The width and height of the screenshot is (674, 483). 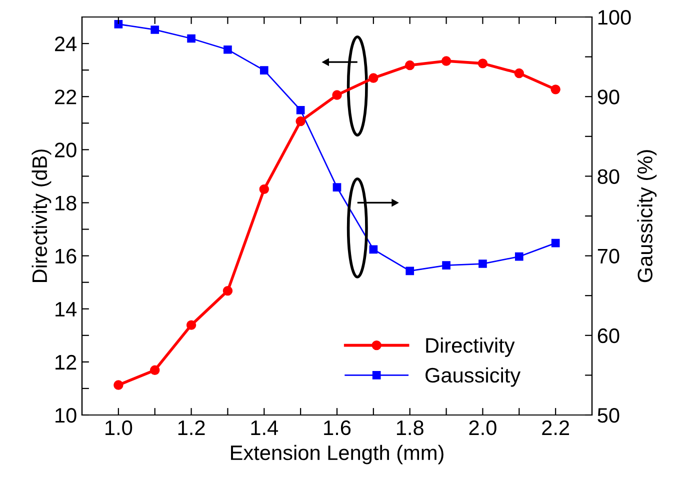 What do you see at coordinates (556, 427) in the screenshot?
I see `x-tick-label: 2.2` at bounding box center [556, 427].